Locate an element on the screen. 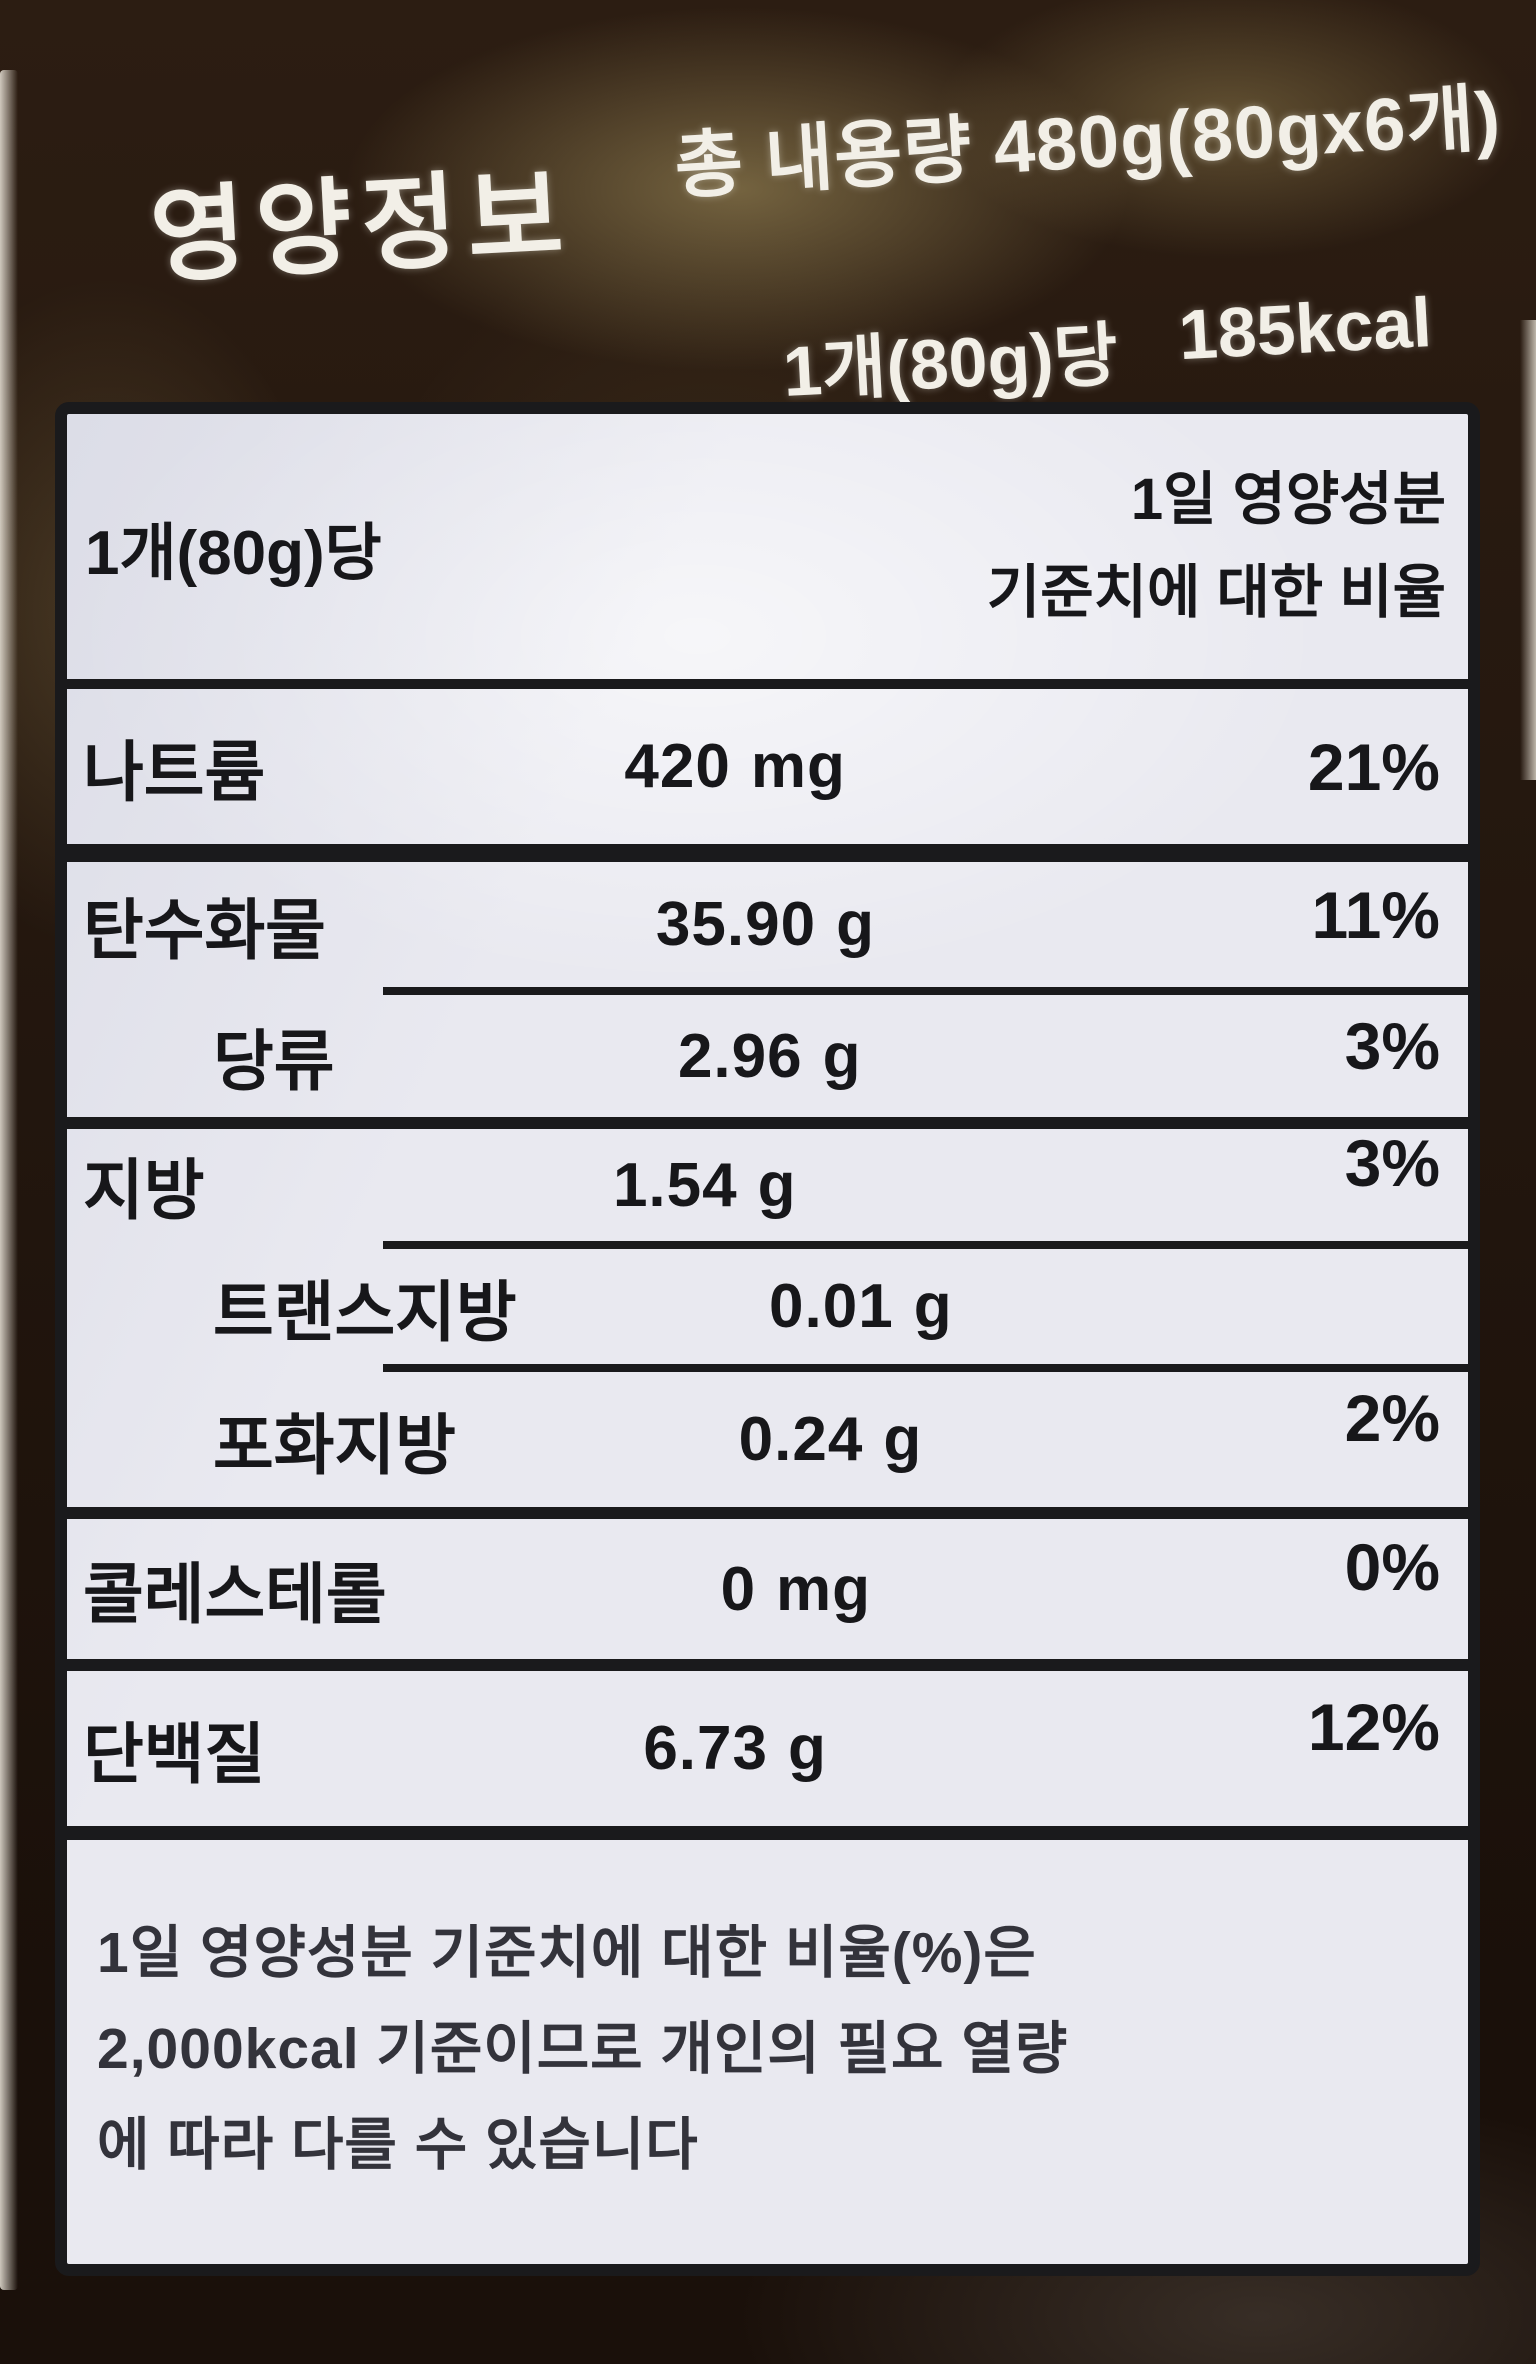 Image resolution: width=1536 pixels, height=2364 pixels. nutrient-label: 트랜스지방 is located at coordinates (365, 1311).